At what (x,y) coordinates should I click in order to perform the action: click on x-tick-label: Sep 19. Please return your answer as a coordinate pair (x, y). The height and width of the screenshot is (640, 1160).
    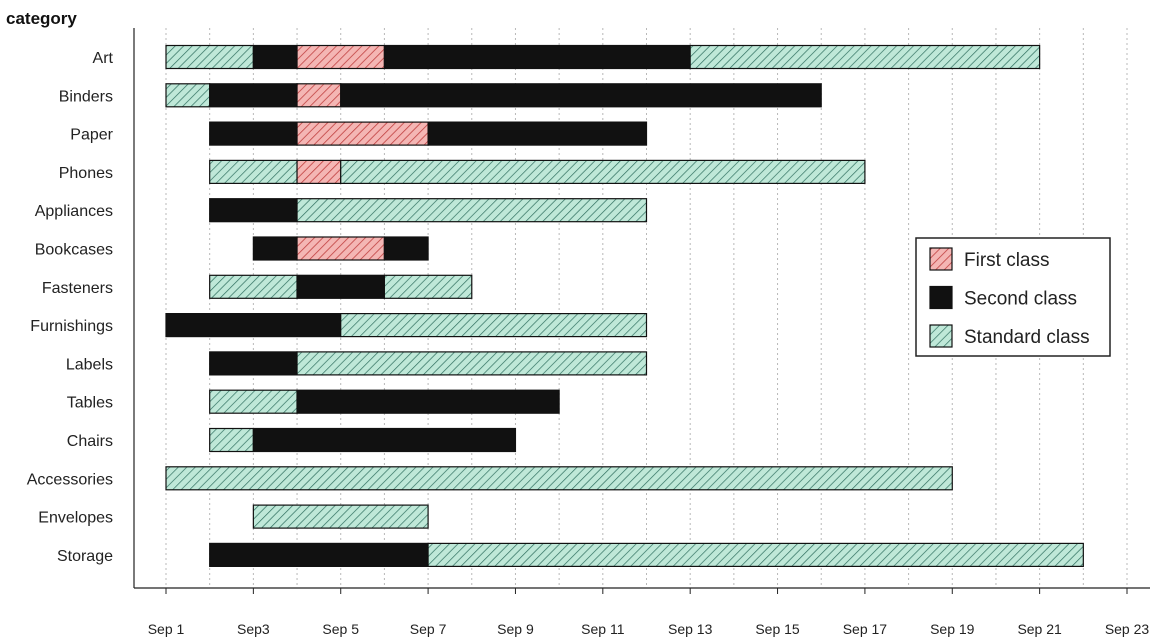
    Looking at the image, I should click on (952, 629).